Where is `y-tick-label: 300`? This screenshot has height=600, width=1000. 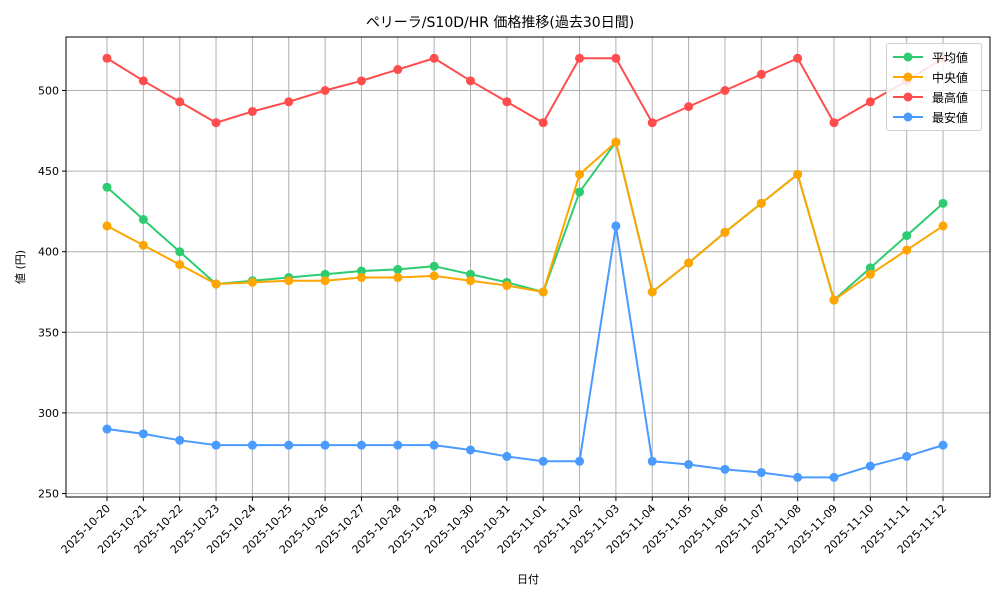 y-tick-label: 300 is located at coordinates (48, 413).